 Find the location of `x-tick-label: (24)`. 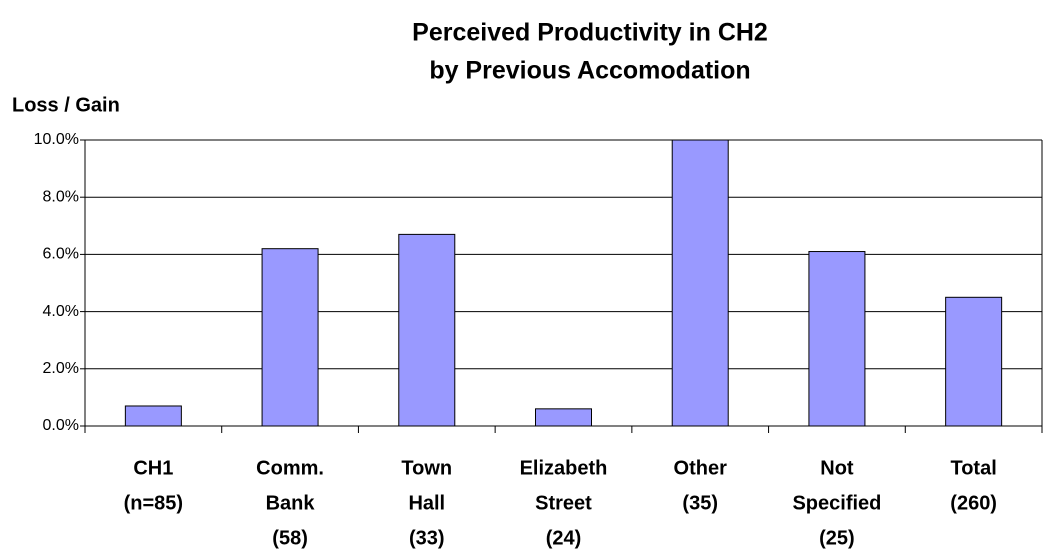

x-tick-label: (24) is located at coordinates (564, 538).